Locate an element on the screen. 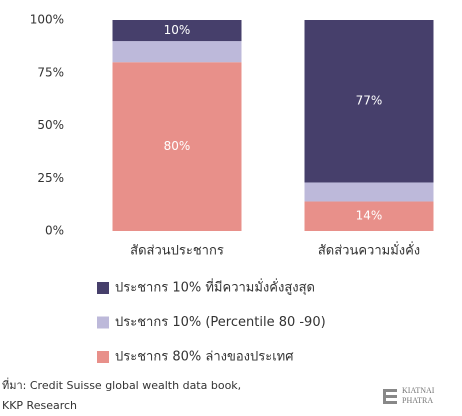 The image size is (462, 416). logo-text: PHATRA is located at coordinates (417, 400).